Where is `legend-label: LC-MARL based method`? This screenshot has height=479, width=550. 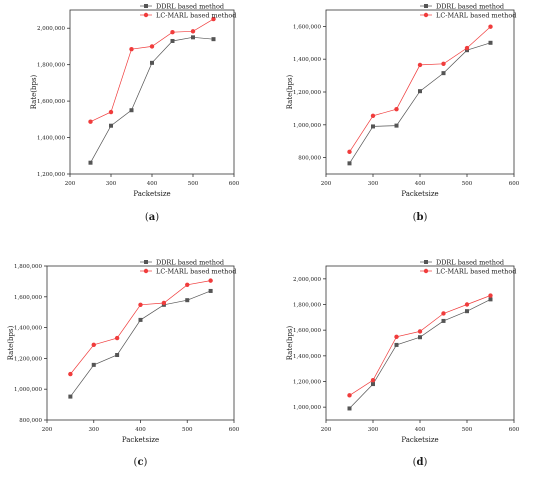 legend-label: LC-MARL based method is located at coordinates (476, 15).